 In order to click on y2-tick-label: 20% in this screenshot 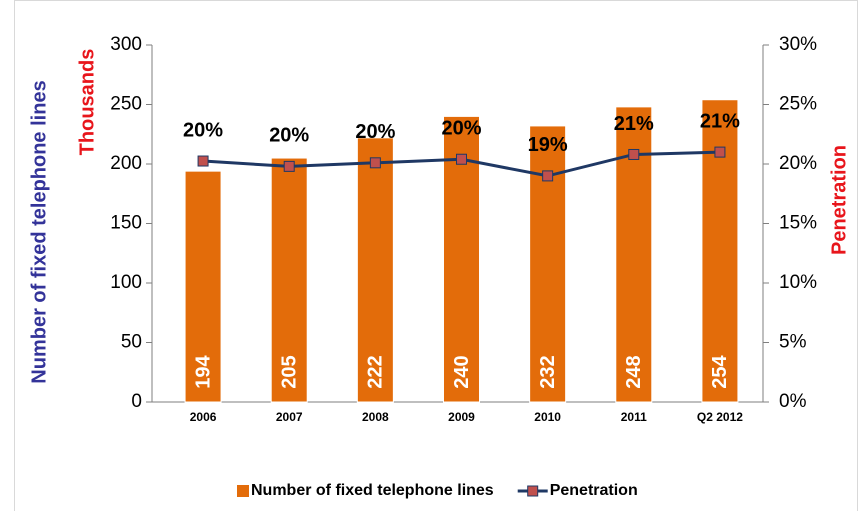, I will do `click(798, 163)`.